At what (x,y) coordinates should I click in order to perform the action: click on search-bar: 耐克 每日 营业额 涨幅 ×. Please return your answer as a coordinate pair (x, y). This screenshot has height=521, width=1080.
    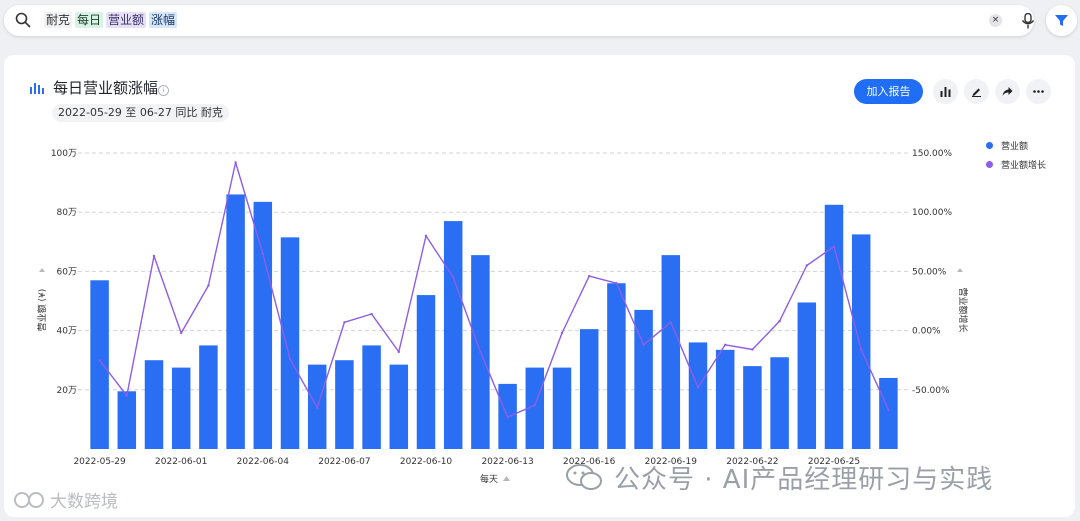
    Looking at the image, I should click on (519, 20).